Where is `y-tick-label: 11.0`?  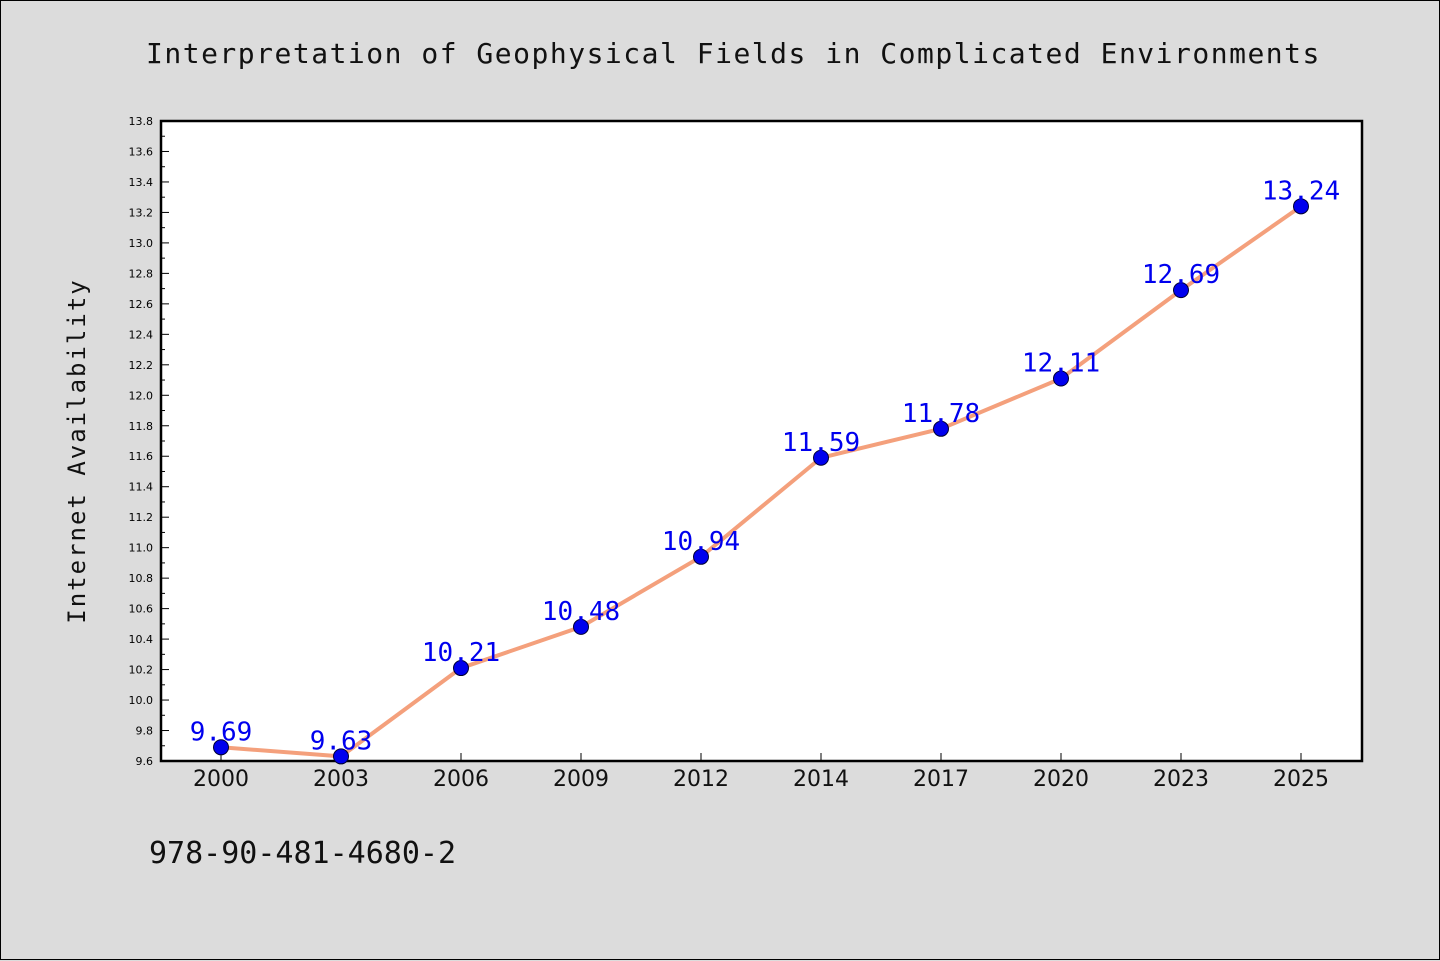
y-tick-label: 11.0 is located at coordinates (141, 548).